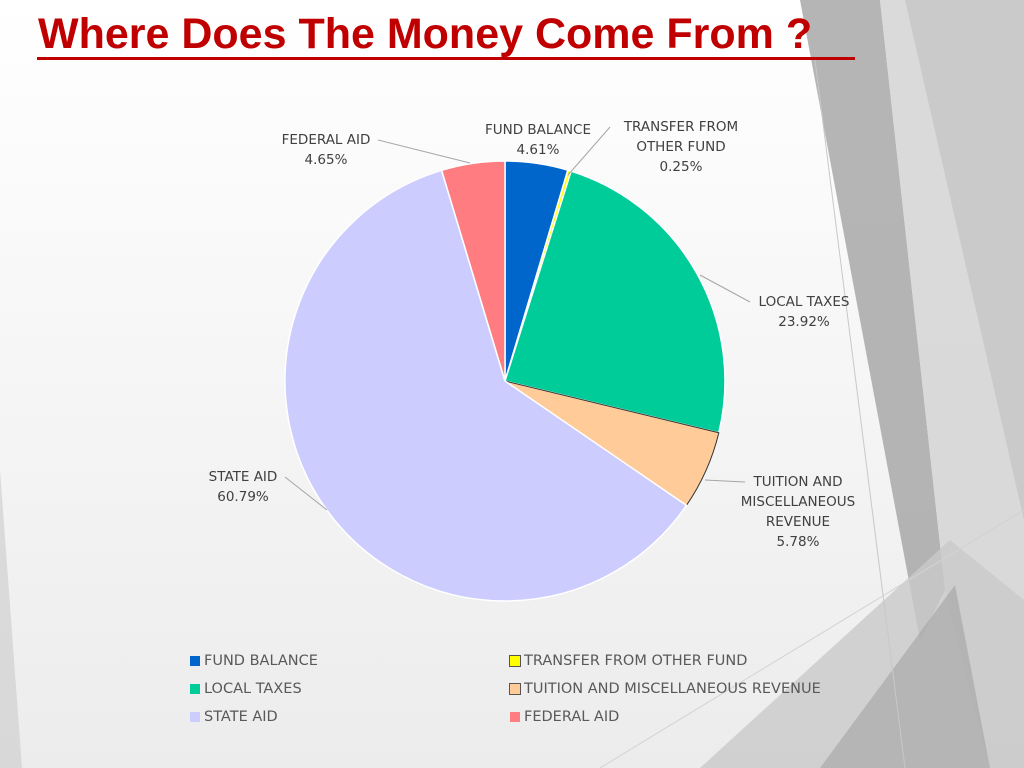 The image size is (1024, 768). I want to click on legend-label: STATE AID, so click(241, 717).